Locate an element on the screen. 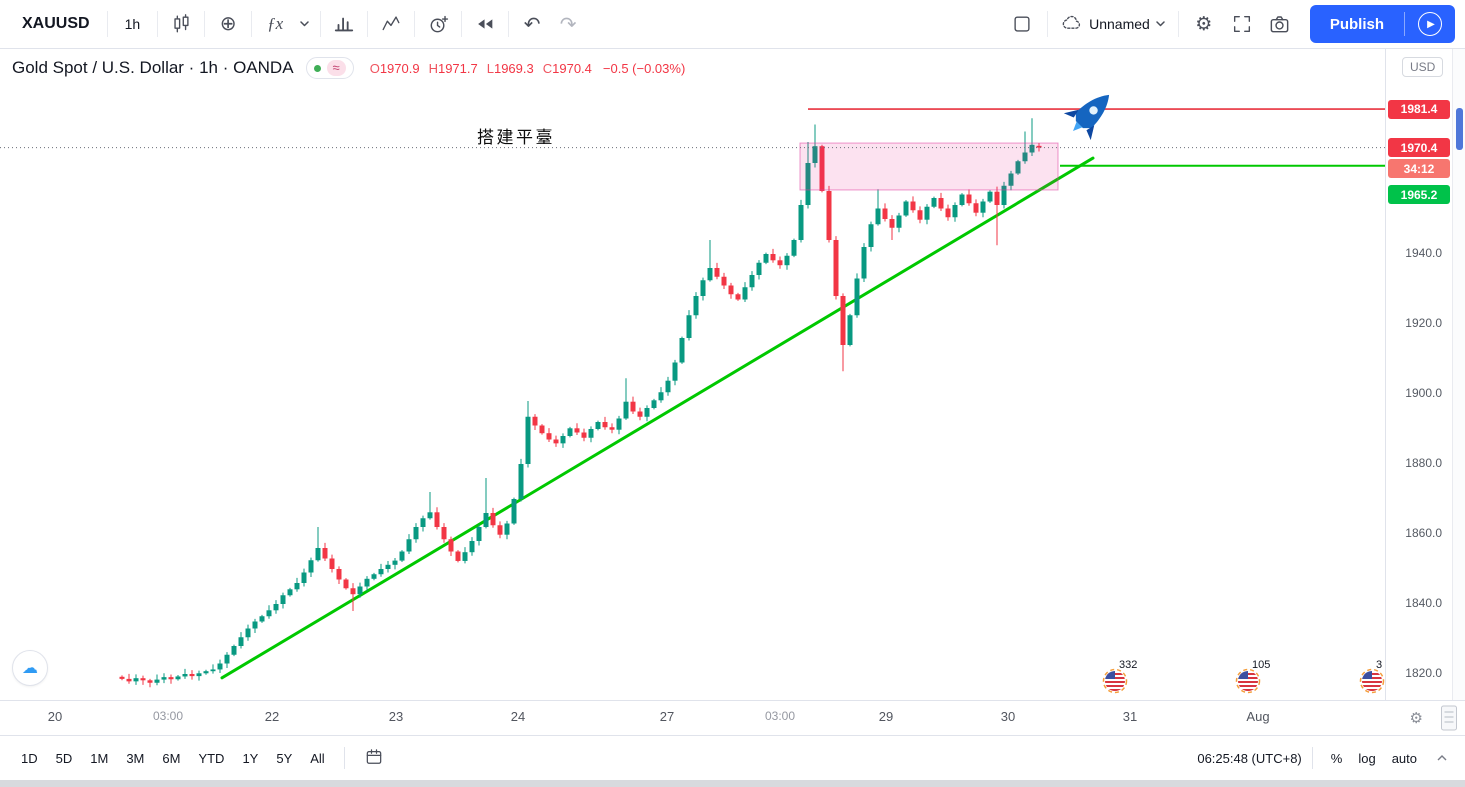 This screenshot has width=1465, height=787. layout-select-button is located at coordinates (1022, 24).